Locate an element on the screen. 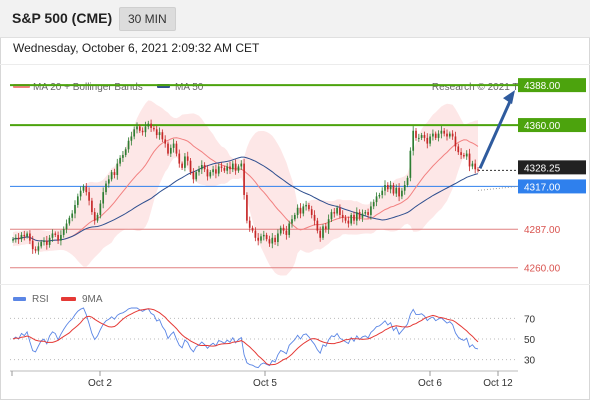 This screenshot has width=590, height=400. interval-button: 30 MIN is located at coordinates (147, 19).